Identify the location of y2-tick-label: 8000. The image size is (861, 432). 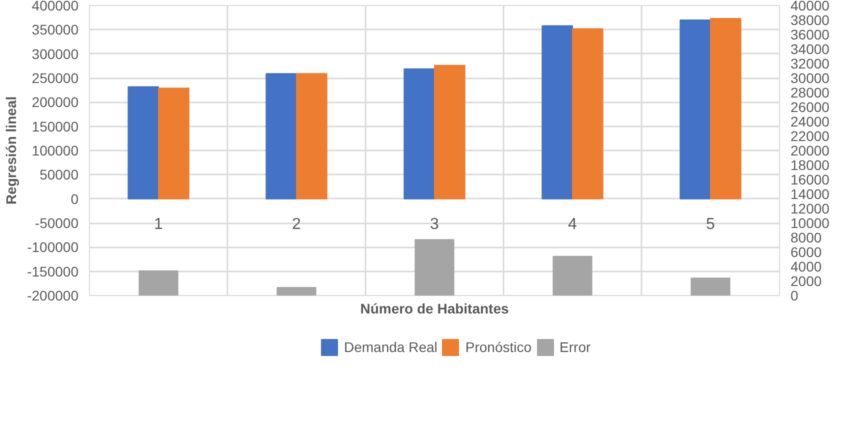
(806, 238).